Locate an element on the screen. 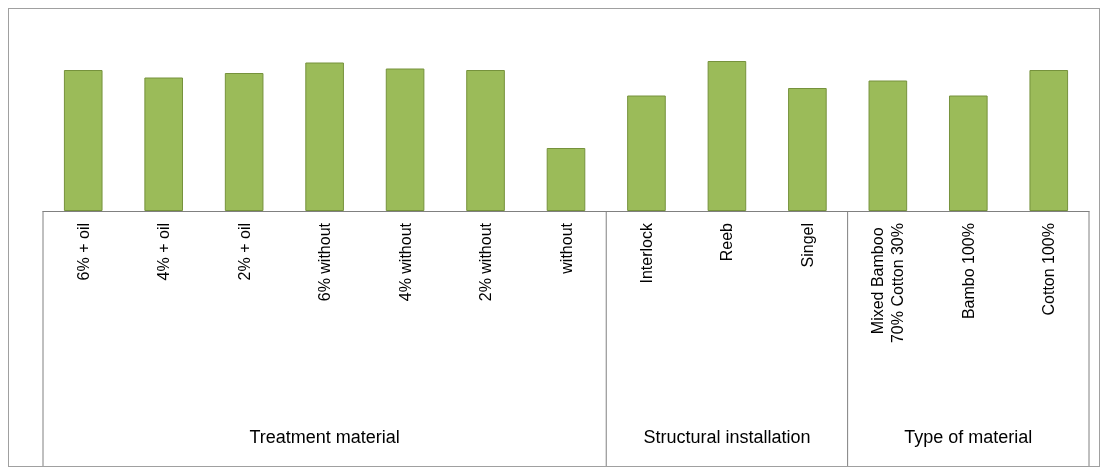 Image resolution: width=1107 pixels, height=473 pixels. x-tick-label: without is located at coordinates (566, 248).